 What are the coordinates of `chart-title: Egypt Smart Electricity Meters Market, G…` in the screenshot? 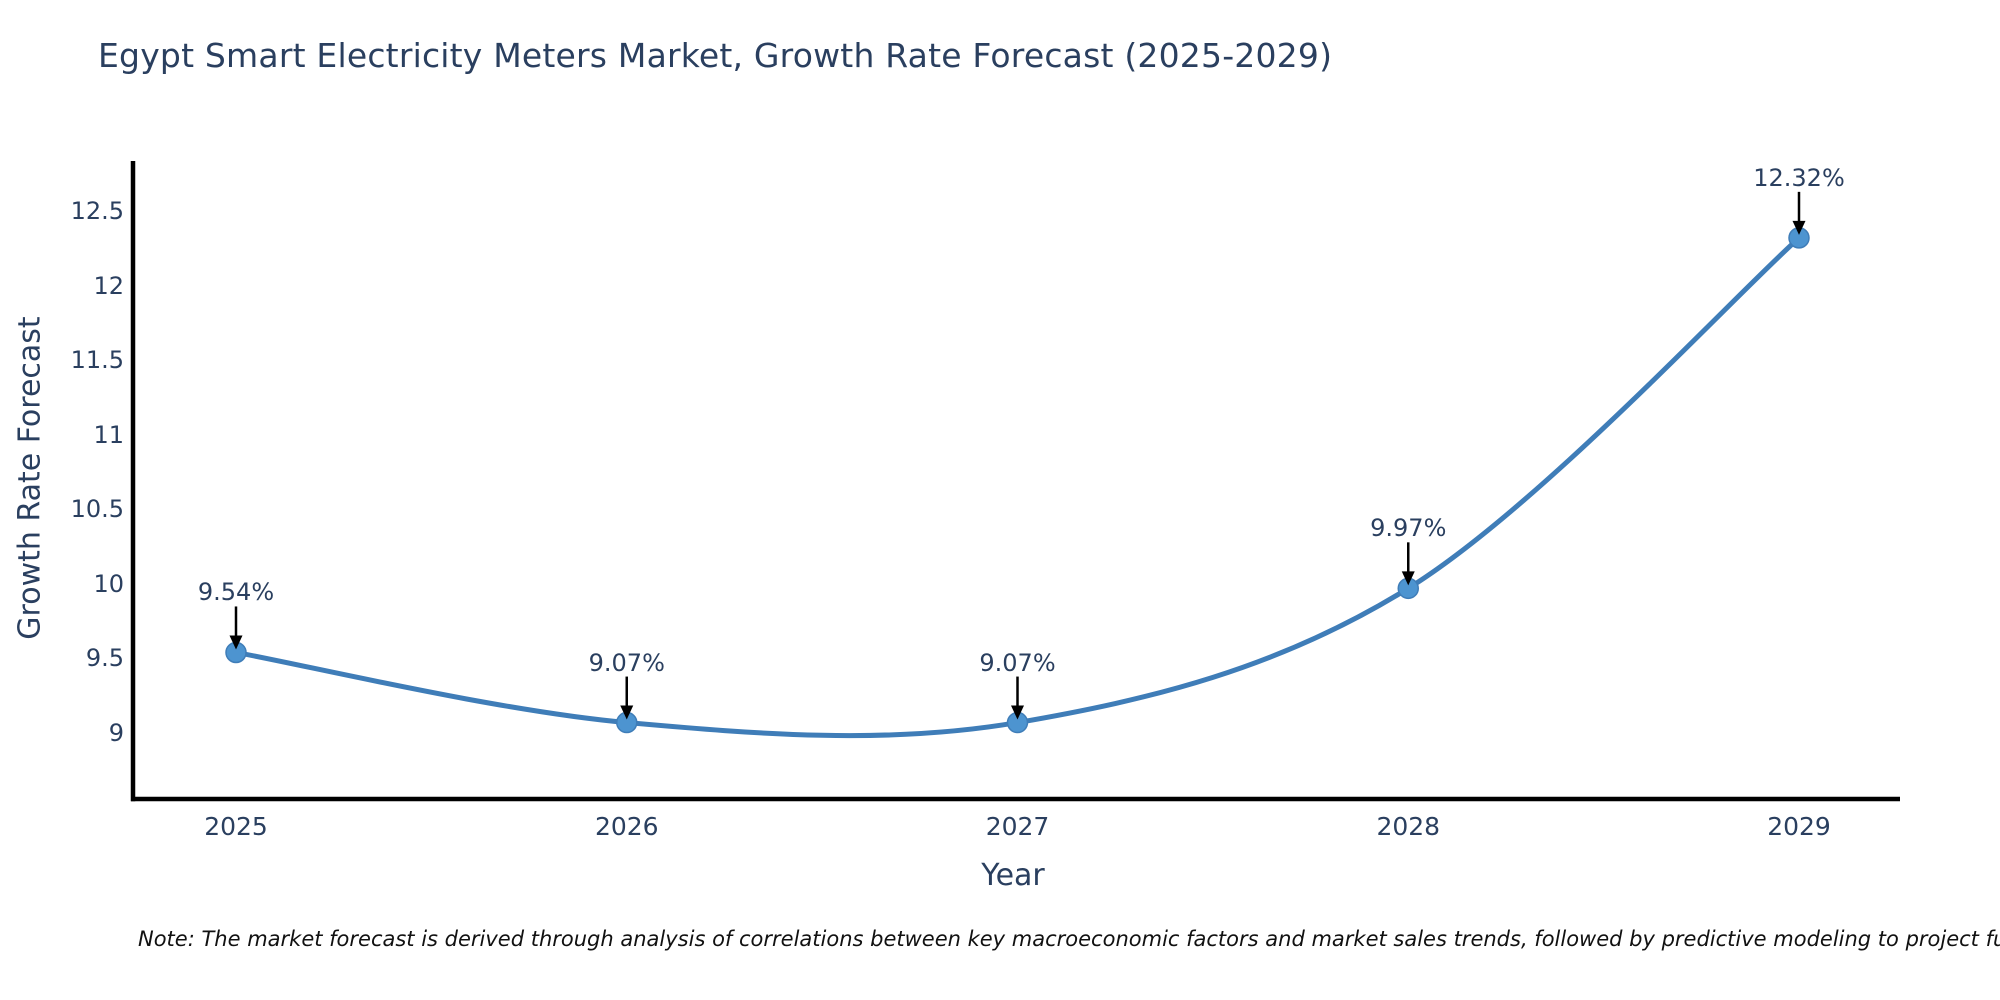 It's located at (715, 55).